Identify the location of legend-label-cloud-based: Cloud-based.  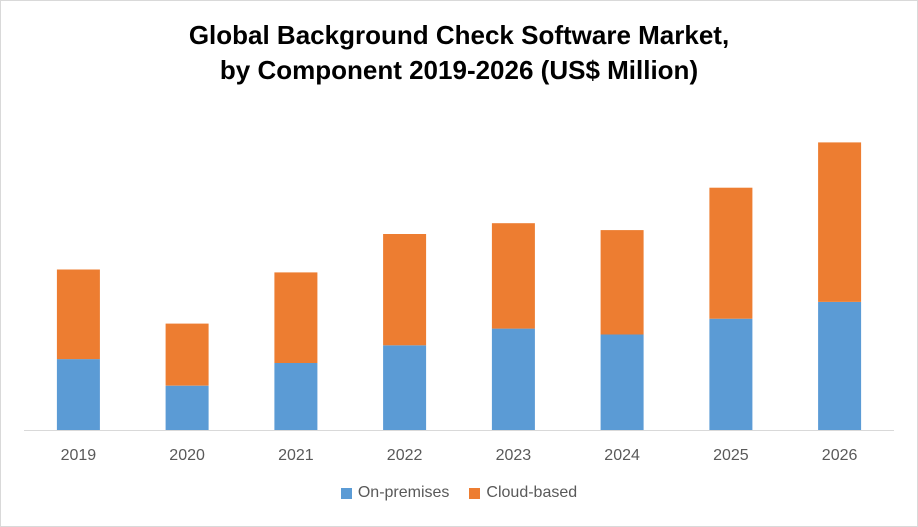
(532, 492).